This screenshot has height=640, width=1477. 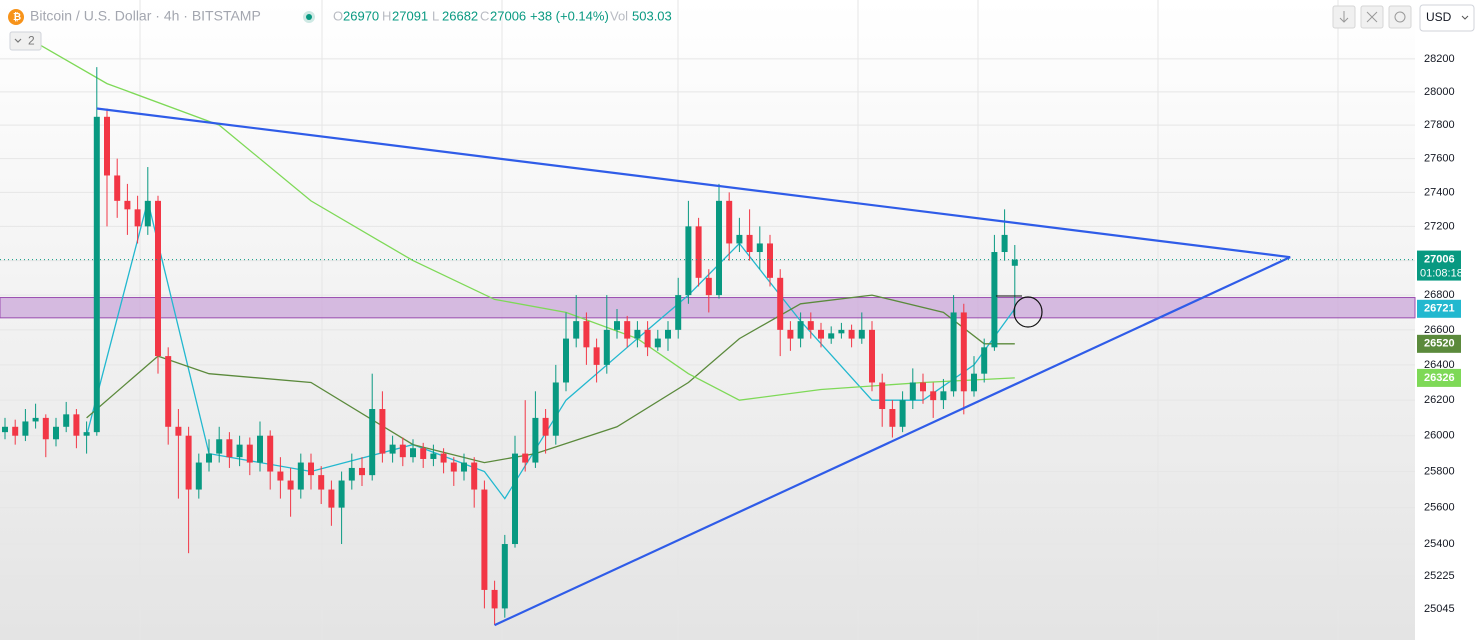 I want to click on currency-dropdown, so click(x=1447, y=18).